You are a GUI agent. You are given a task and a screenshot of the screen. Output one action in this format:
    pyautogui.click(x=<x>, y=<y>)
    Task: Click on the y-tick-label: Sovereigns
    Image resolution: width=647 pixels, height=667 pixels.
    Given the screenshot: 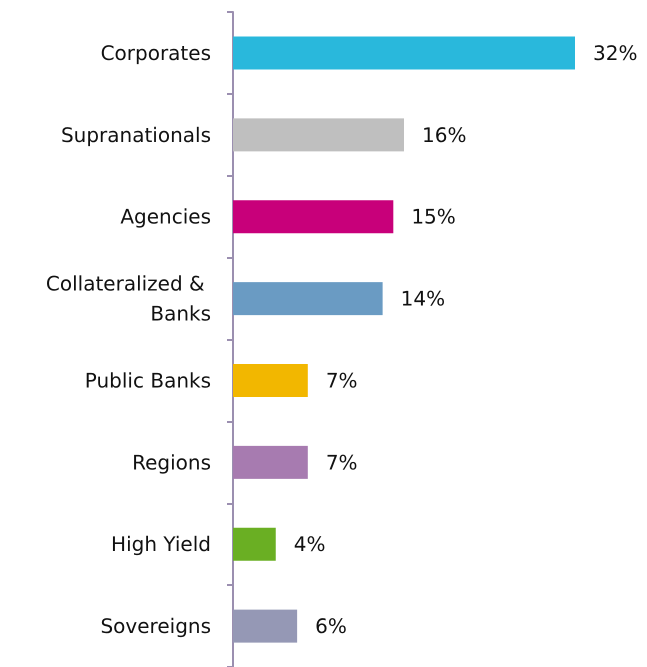 What is the action you would take?
    pyautogui.click(x=155, y=626)
    